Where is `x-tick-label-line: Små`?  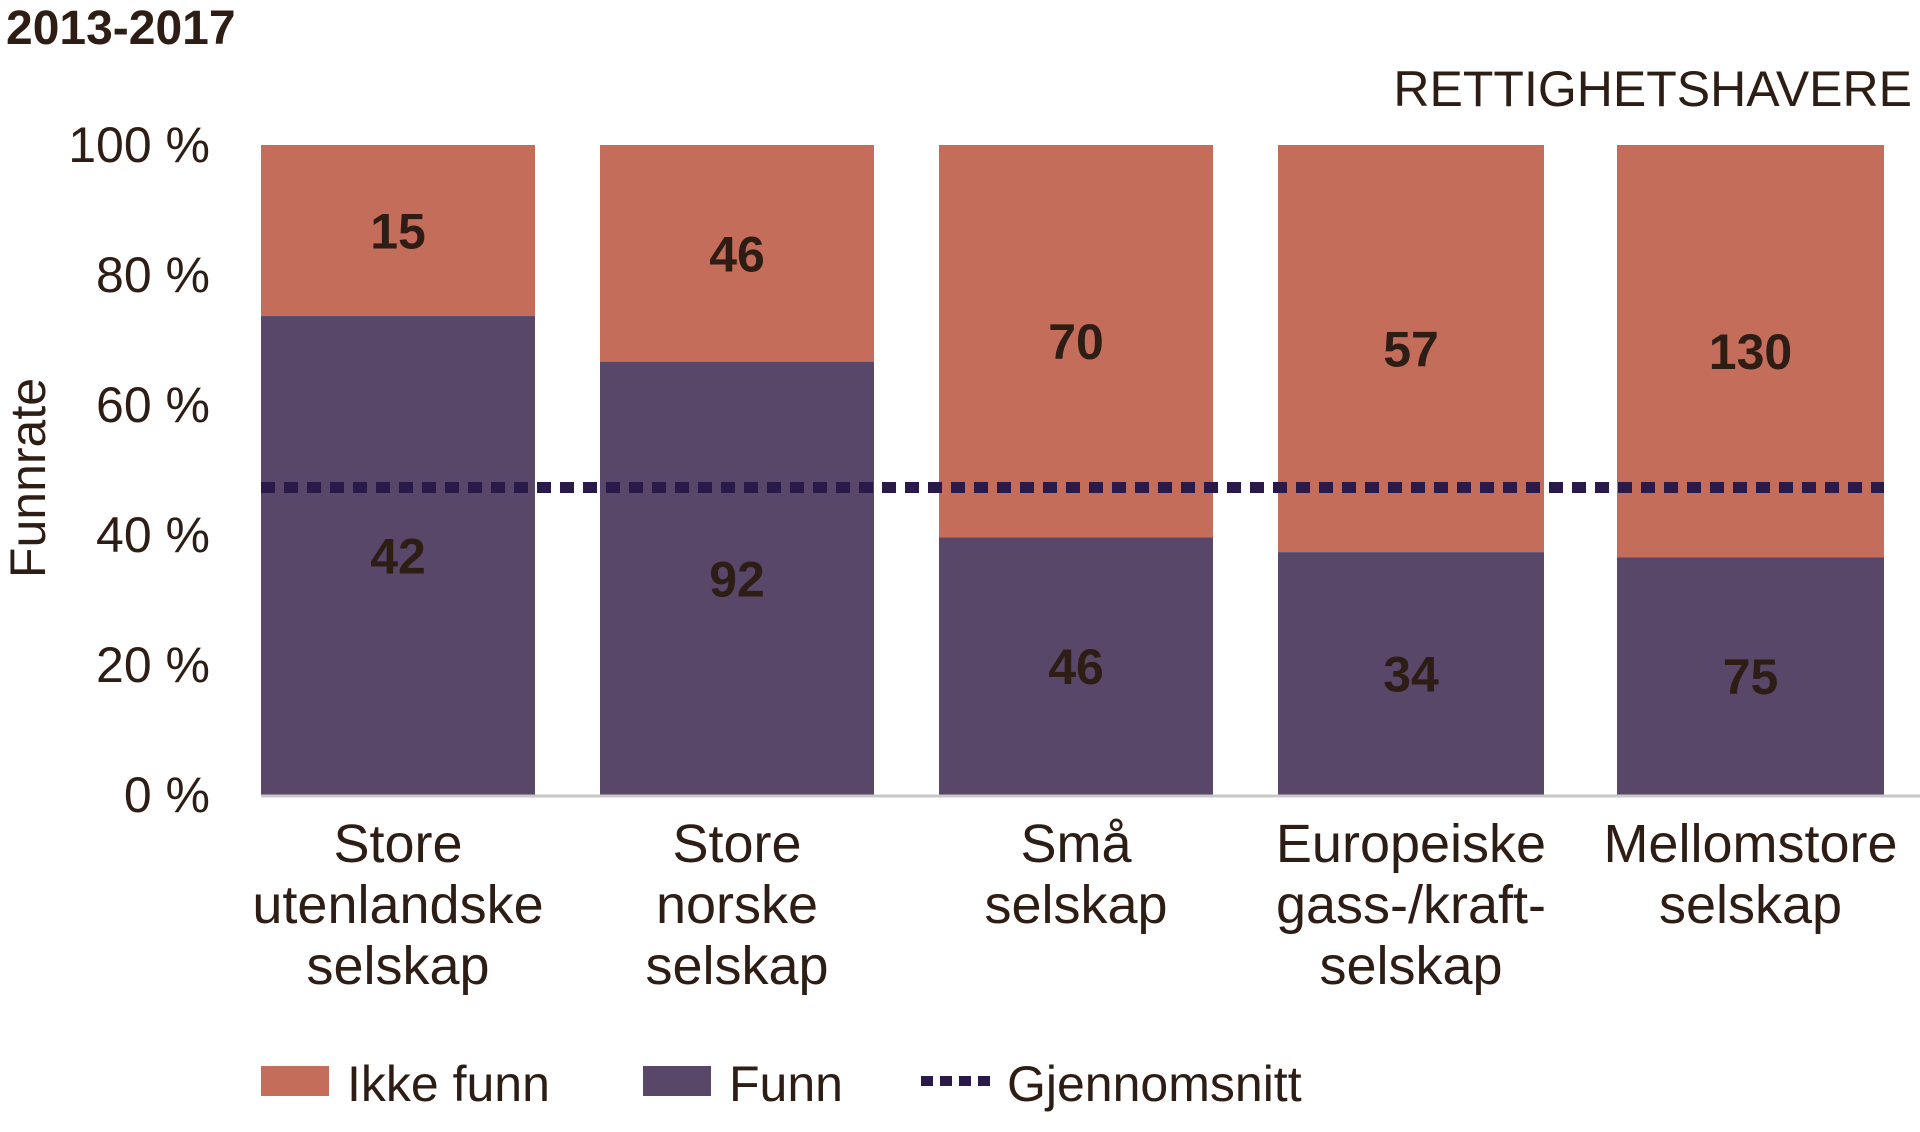 x-tick-label-line: Små is located at coordinates (1076, 844).